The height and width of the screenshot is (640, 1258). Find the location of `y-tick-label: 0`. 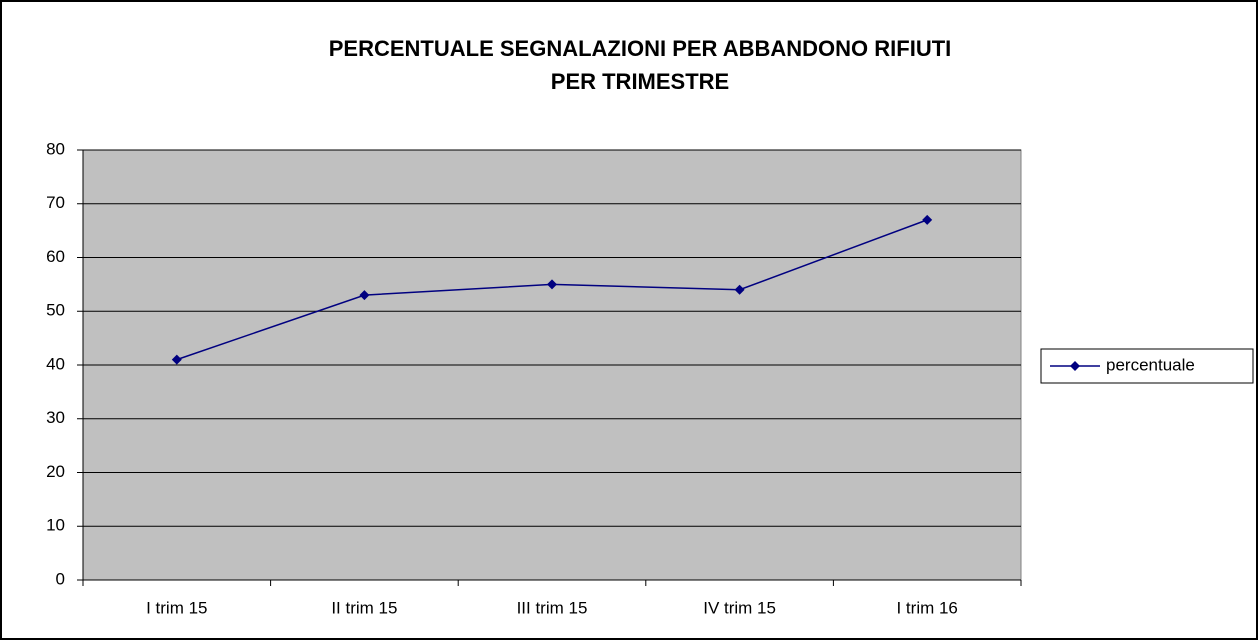

y-tick-label: 0 is located at coordinates (60, 578).